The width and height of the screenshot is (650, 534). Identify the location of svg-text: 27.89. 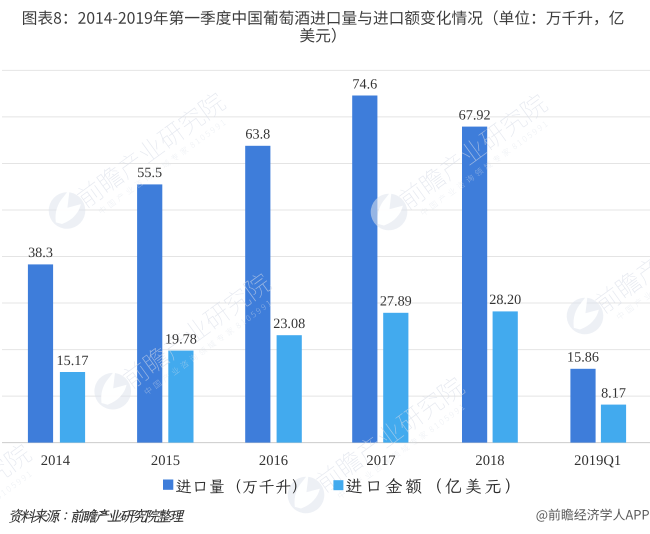
(396, 302).